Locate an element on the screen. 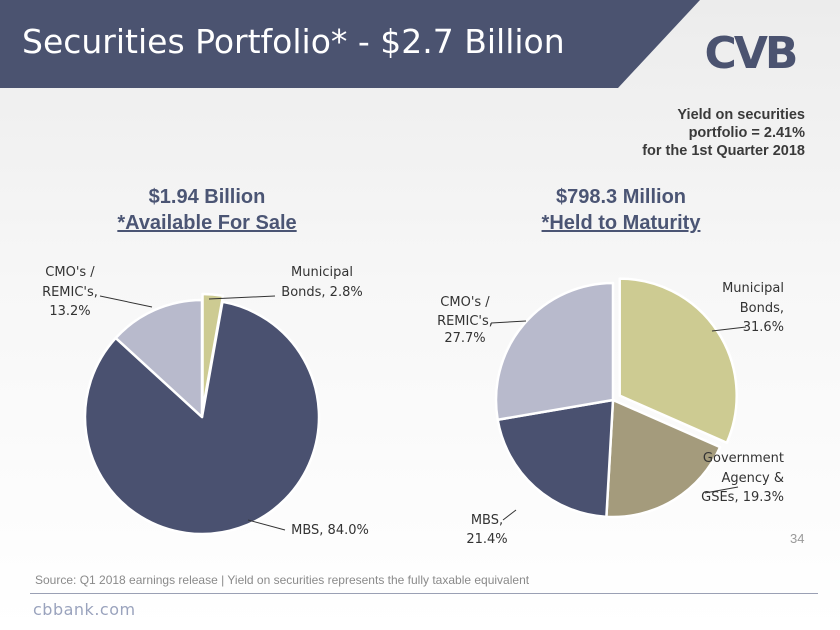  htm-data-label: 21.4% is located at coordinates (486, 539).